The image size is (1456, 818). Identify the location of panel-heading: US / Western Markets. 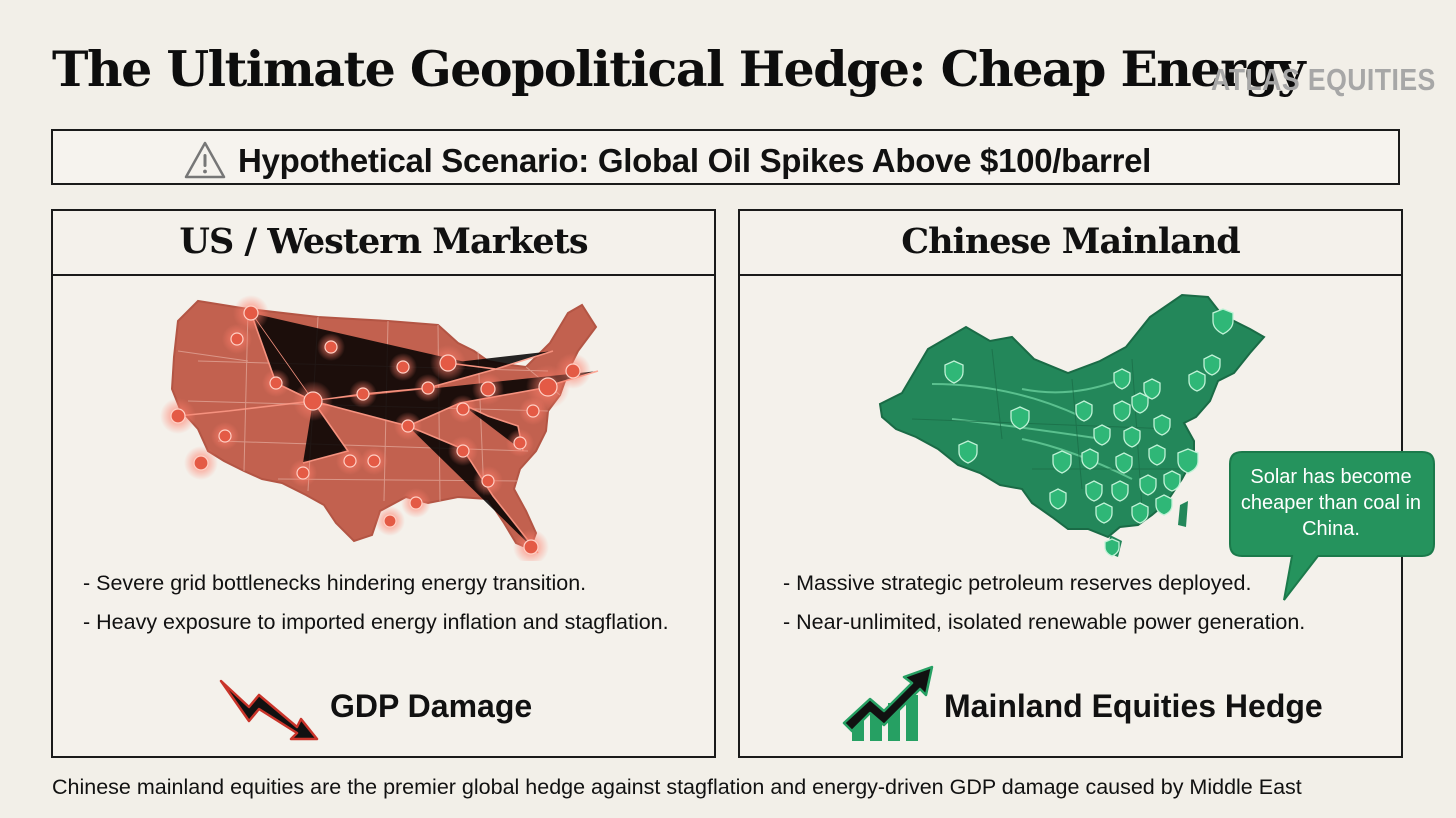
(383, 243).